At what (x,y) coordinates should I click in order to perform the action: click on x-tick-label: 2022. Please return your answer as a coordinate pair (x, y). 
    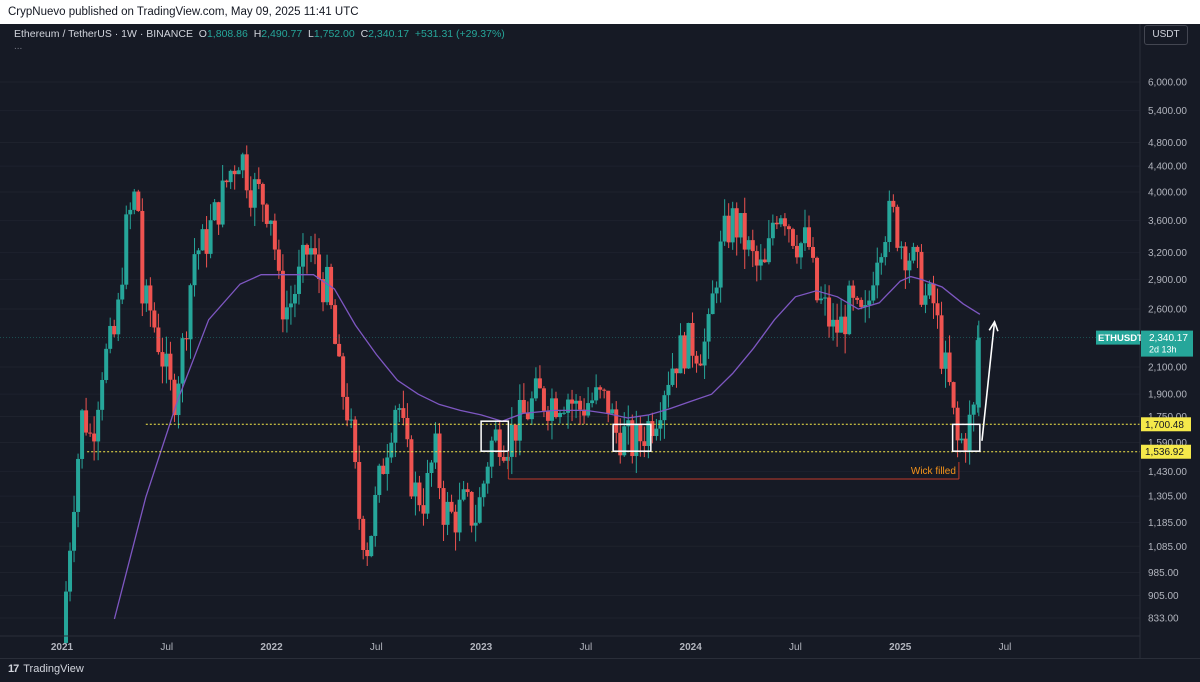
    Looking at the image, I should click on (271, 647).